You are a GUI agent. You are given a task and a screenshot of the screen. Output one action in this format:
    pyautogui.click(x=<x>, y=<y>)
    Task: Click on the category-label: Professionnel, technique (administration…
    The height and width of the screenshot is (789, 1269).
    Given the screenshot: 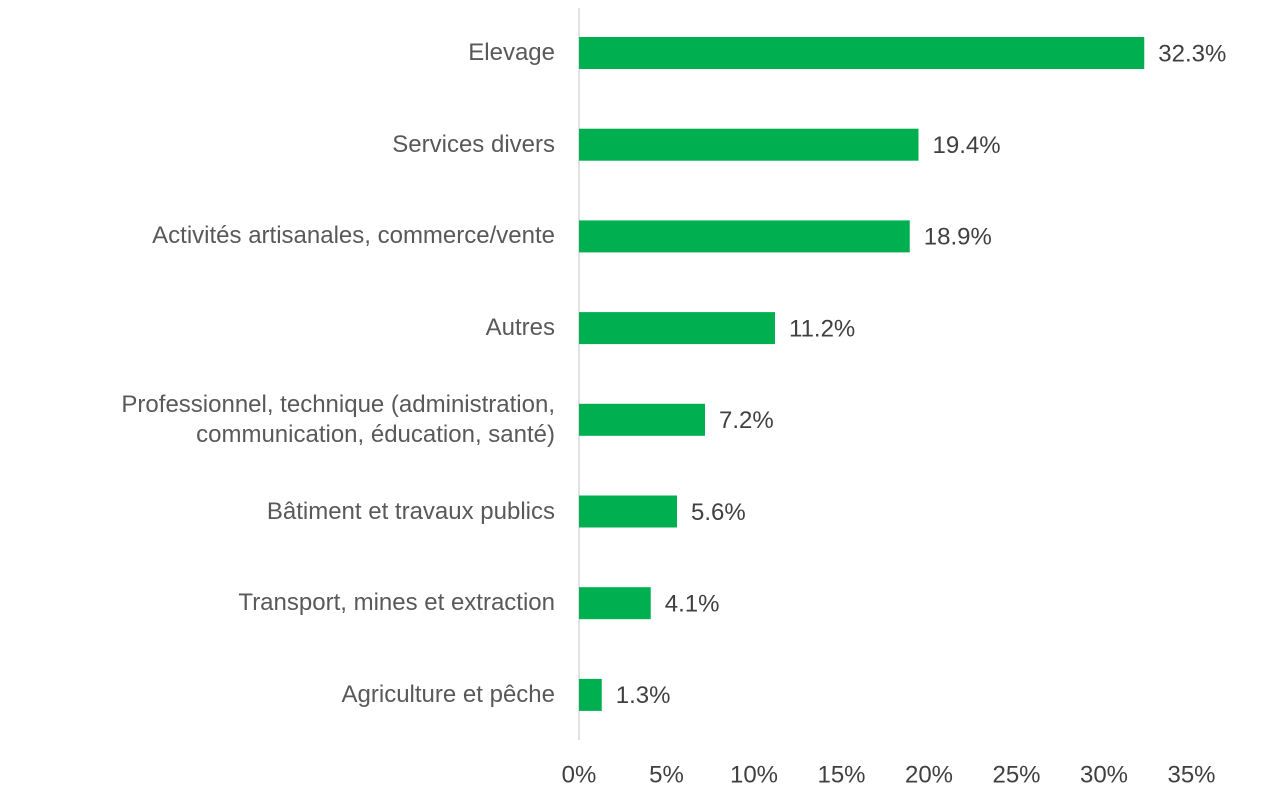 What is the action you would take?
    pyautogui.click(x=338, y=419)
    